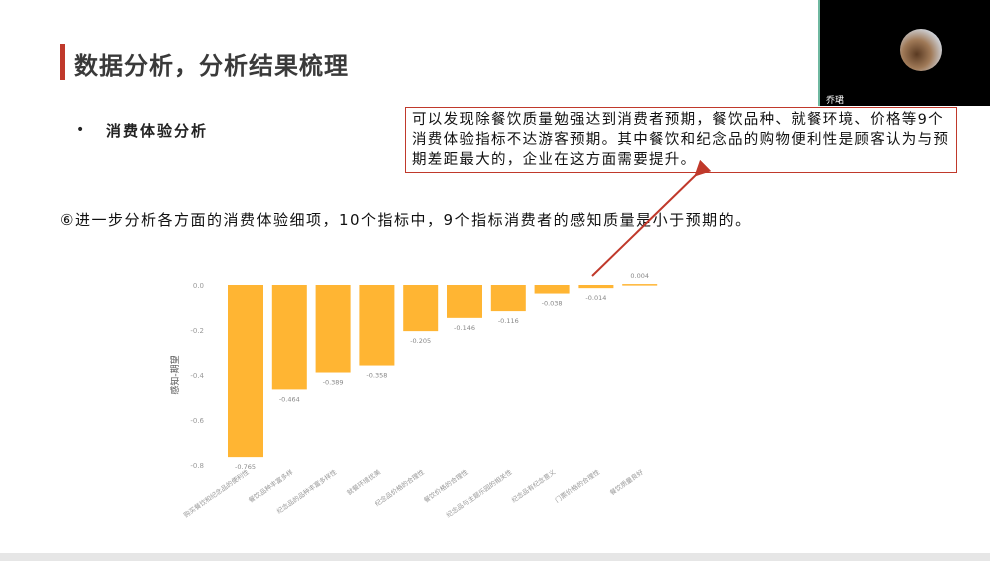  Describe the element at coordinates (198, 286) in the screenshot. I see `y-tick-label: 0.0` at that location.